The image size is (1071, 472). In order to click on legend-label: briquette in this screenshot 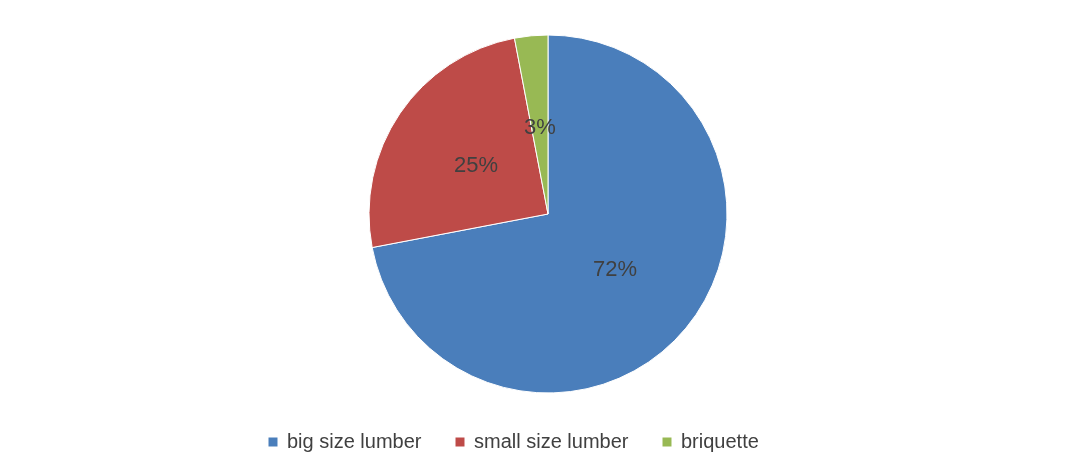, I will do `click(720, 441)`.